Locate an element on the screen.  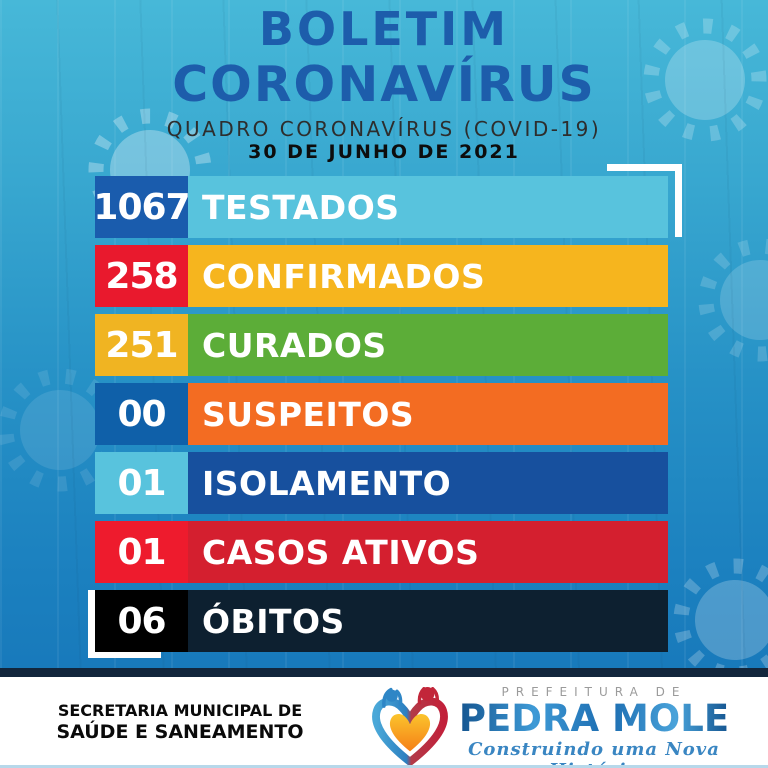
secretariat-line2: SAÚDE E SANEAMENTO is located at coordinates (180, 732).